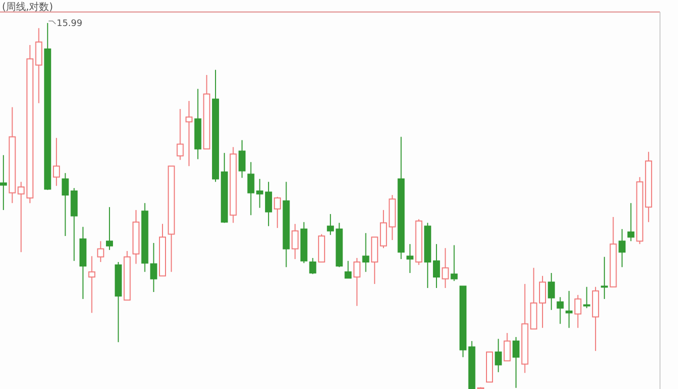  Describe the element at coordinates (28, 7) in the screenshot. I see `chart-title: (周线,对数)` at that location.